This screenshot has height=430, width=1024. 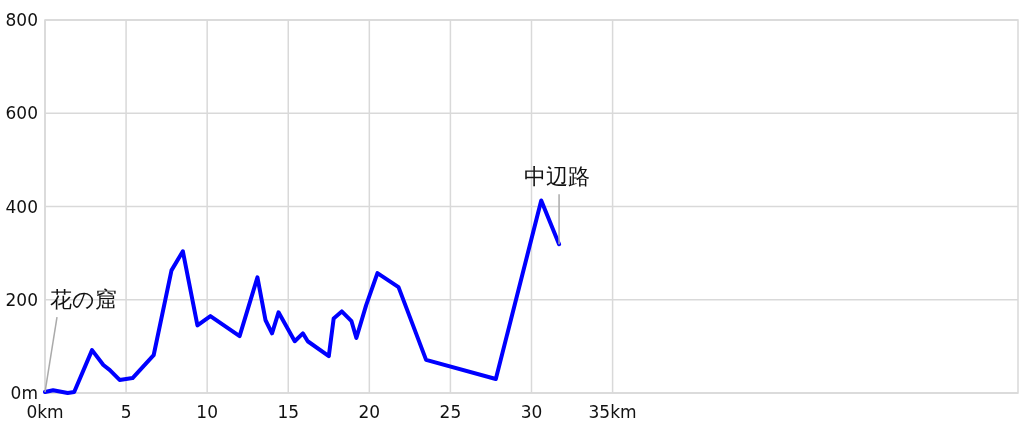 I want to click on x-tick-label: 35km, so click(x=612, y=412).